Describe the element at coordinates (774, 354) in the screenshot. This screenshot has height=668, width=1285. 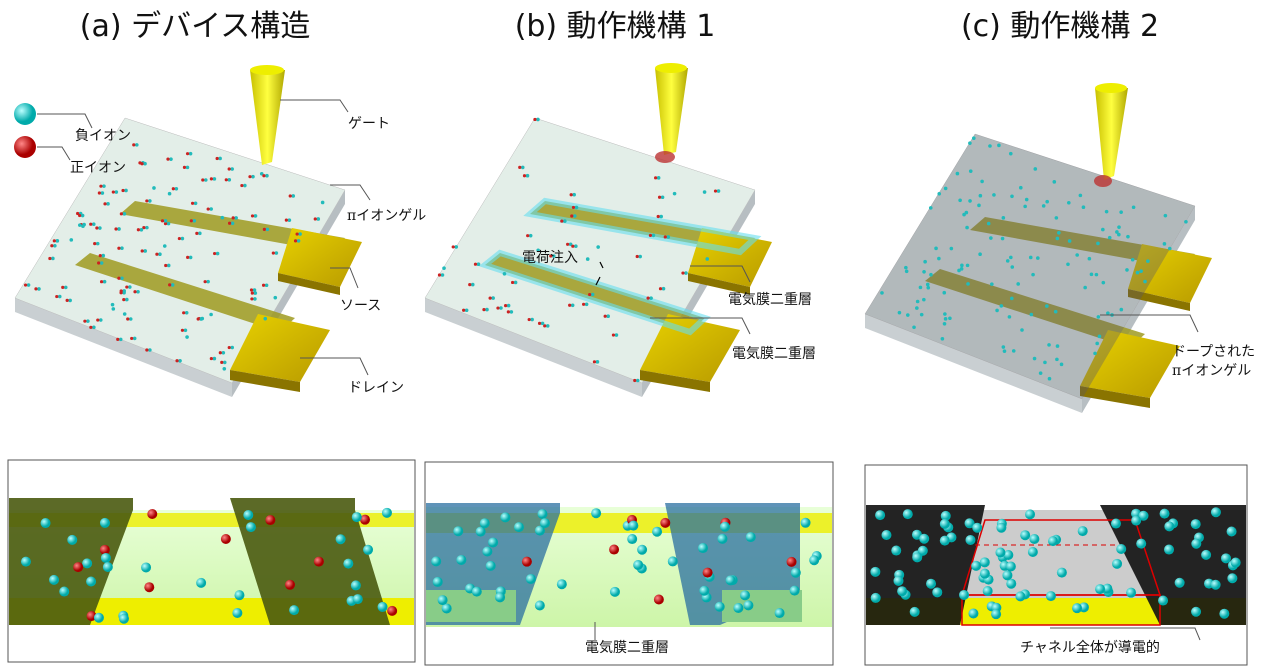
I see `label: 電気膜二重層` at that location.